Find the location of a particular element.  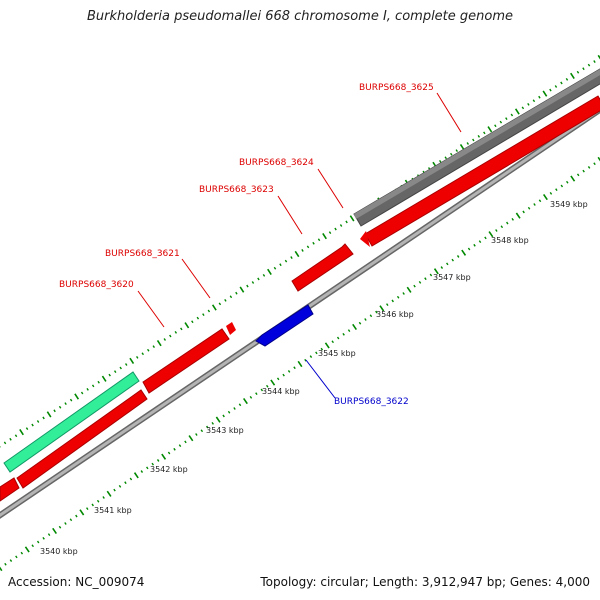

gene-feature-red-middle is located at coordinates (186, 361).